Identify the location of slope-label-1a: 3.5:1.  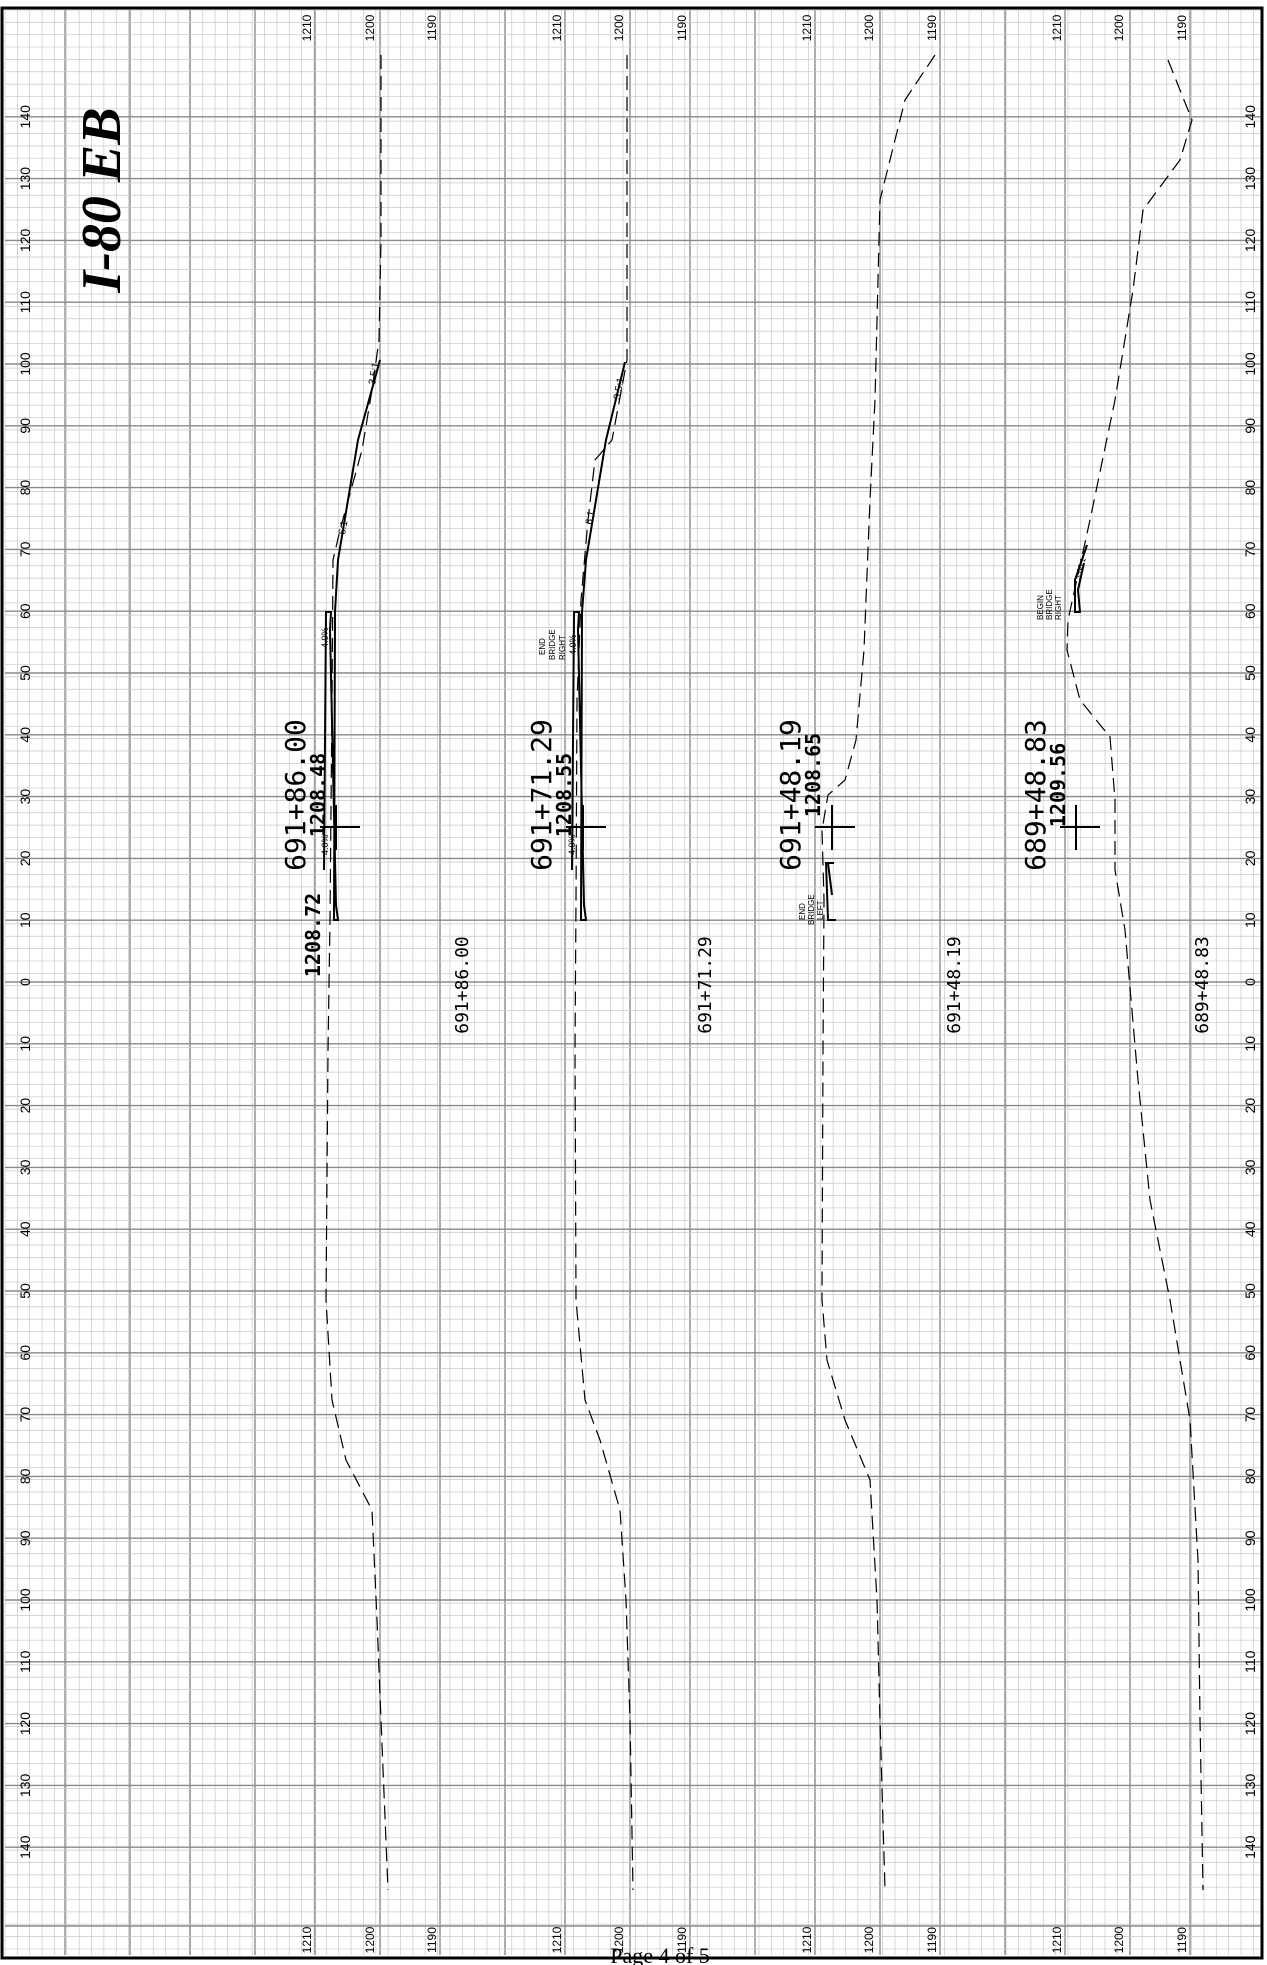
(374, 373).